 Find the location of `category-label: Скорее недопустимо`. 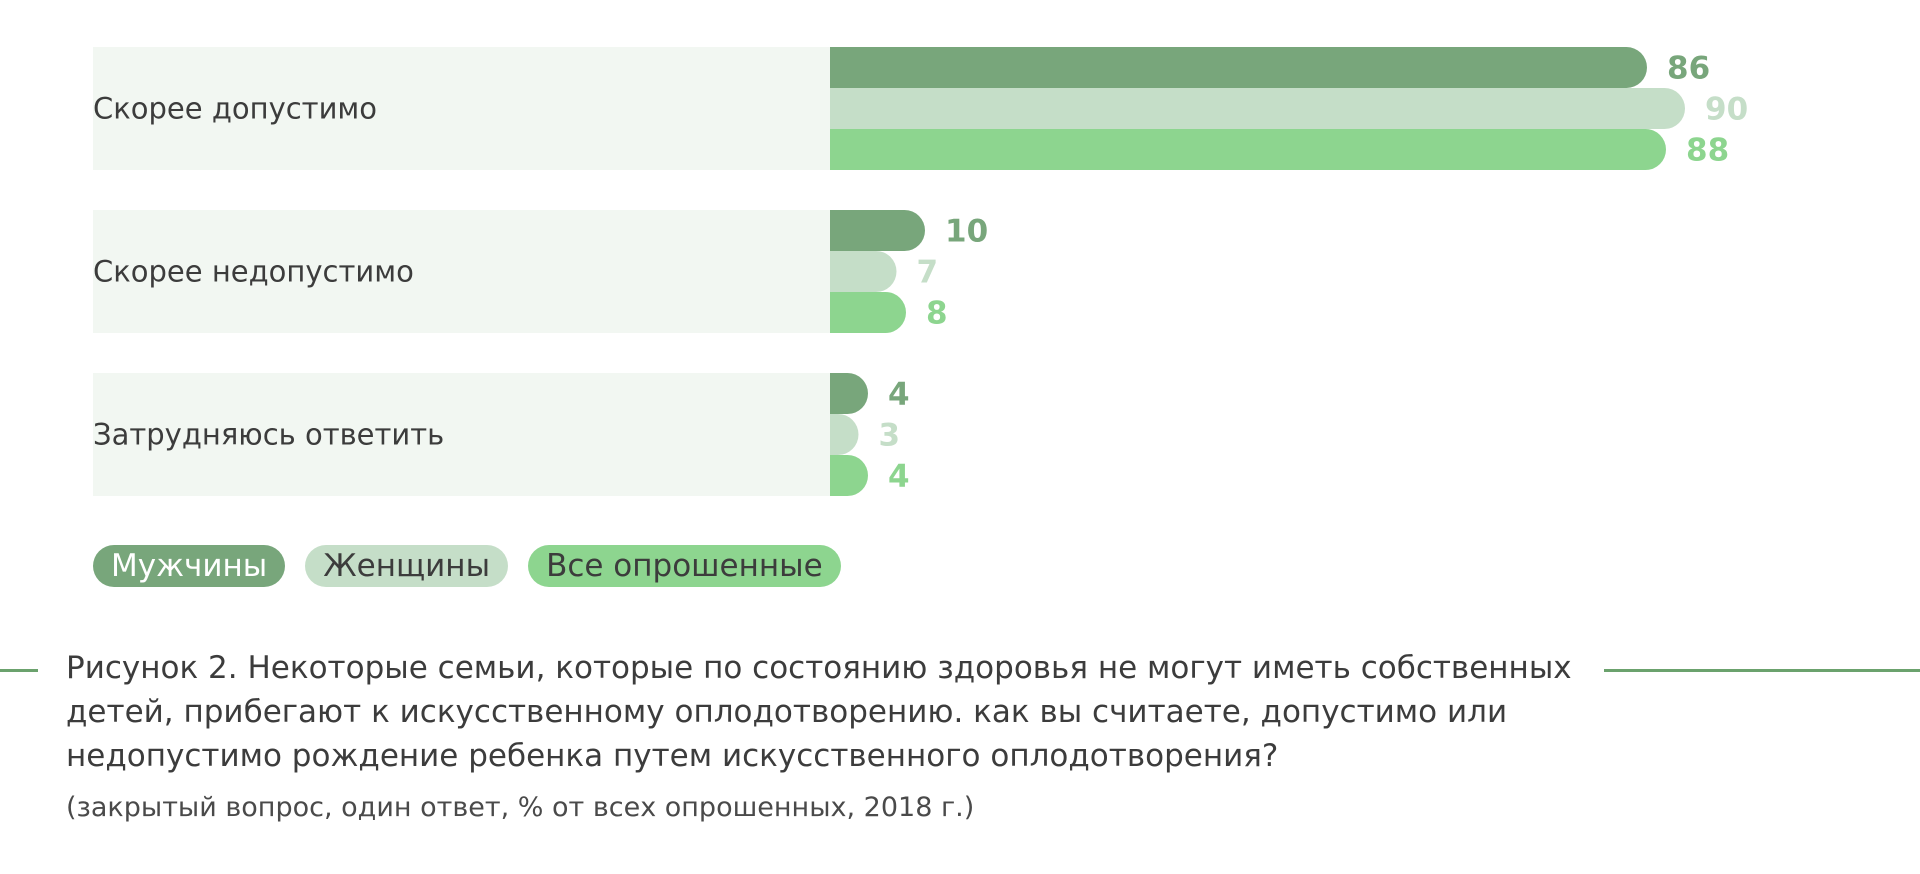

category-label: Скорее недопустимо is located at coordinates (253, 272).